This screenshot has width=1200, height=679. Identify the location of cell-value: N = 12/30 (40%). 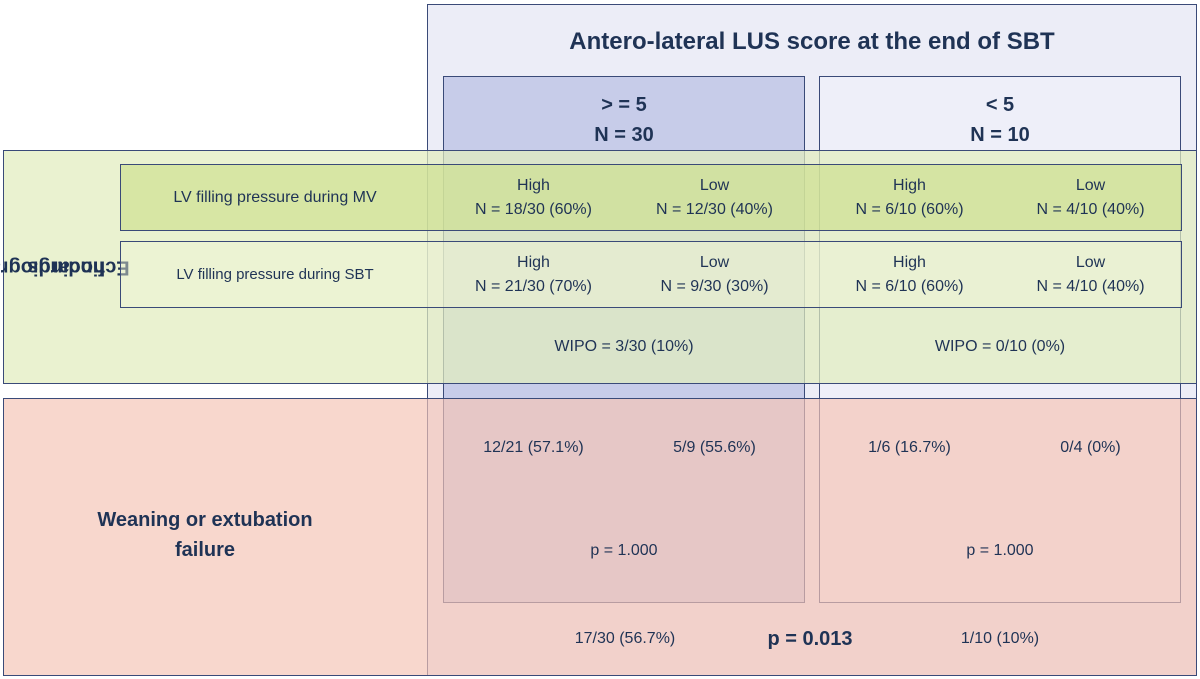
(714, 209).